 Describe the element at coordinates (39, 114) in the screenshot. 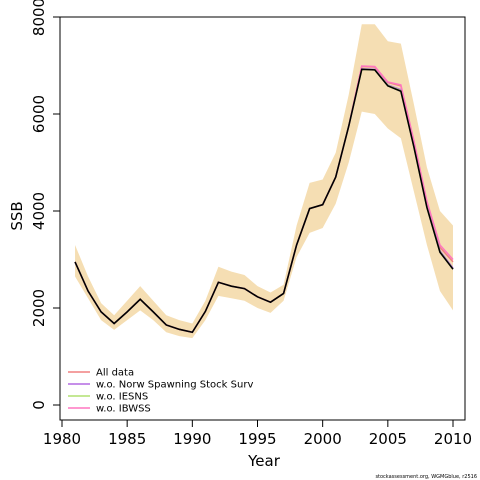

I see `y-tick-label: 6000` at that location.